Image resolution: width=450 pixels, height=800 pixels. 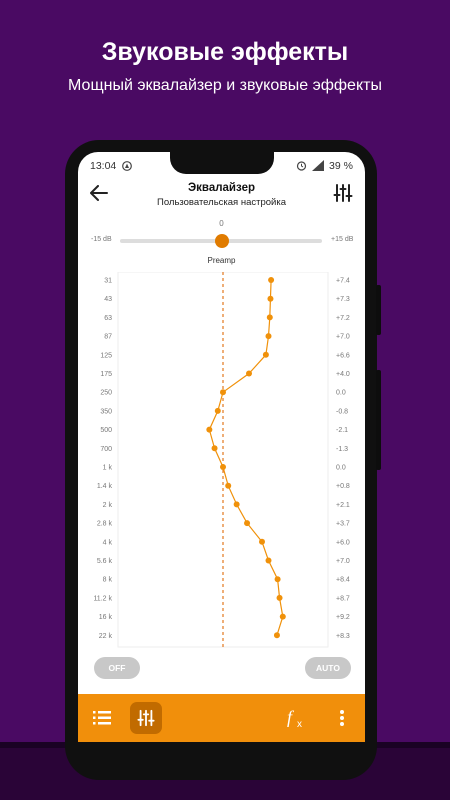 I want to click on preamp-max-label: +15 dB, so click(x=342, y=239).